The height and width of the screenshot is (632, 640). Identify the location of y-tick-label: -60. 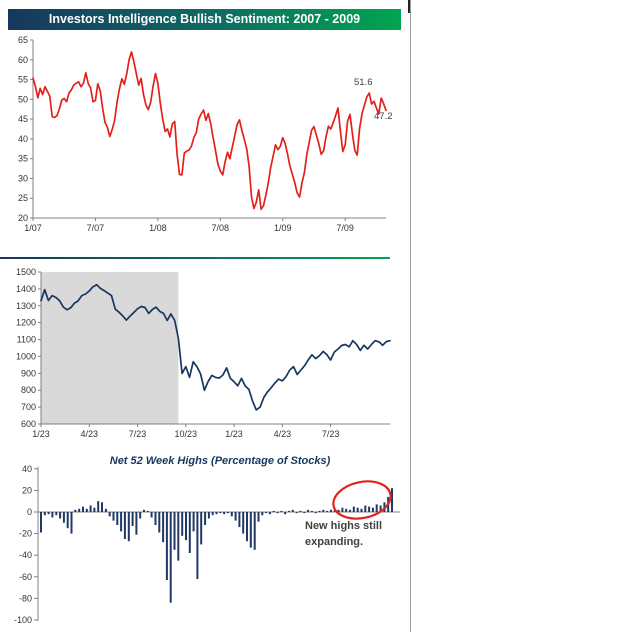
(25, 577).